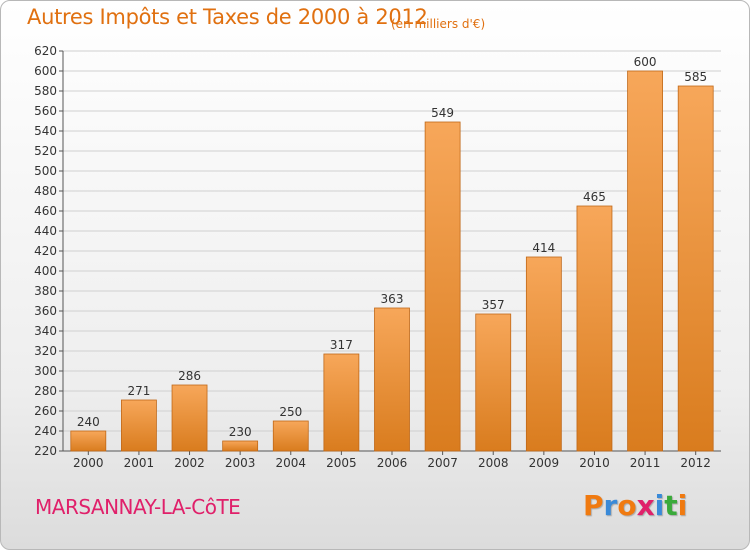  Describe the element at coordinates (543, 248) in the screenshot. I see `data-label-2009: 414` at that location.